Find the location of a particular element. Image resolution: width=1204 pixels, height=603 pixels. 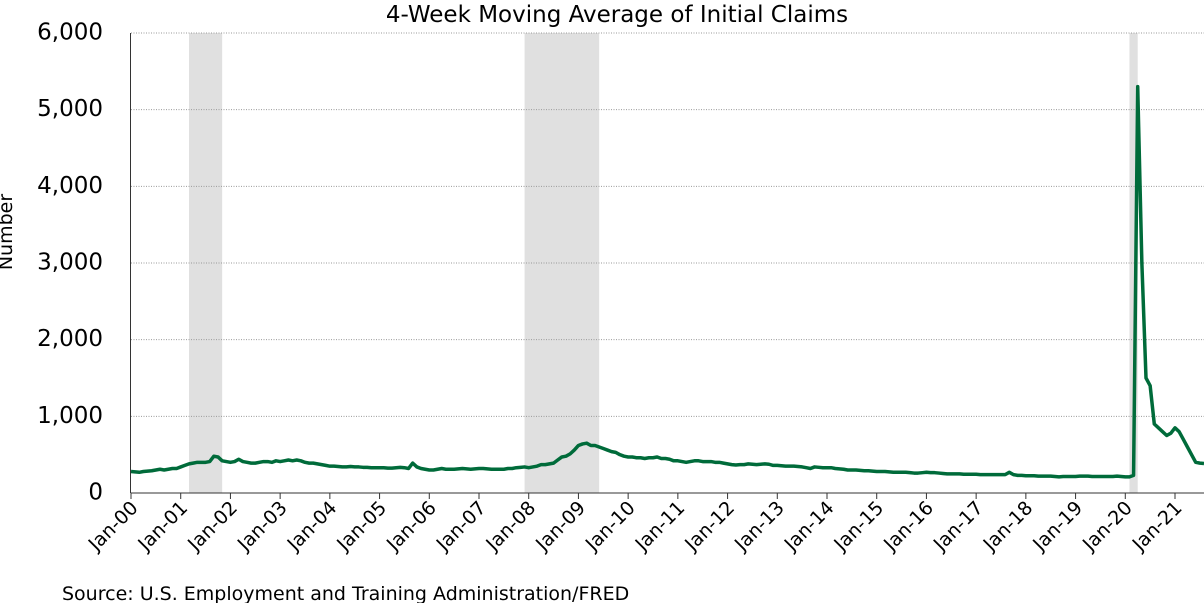

y-tick-label: 1,000 is located at coordinates (70, 416).